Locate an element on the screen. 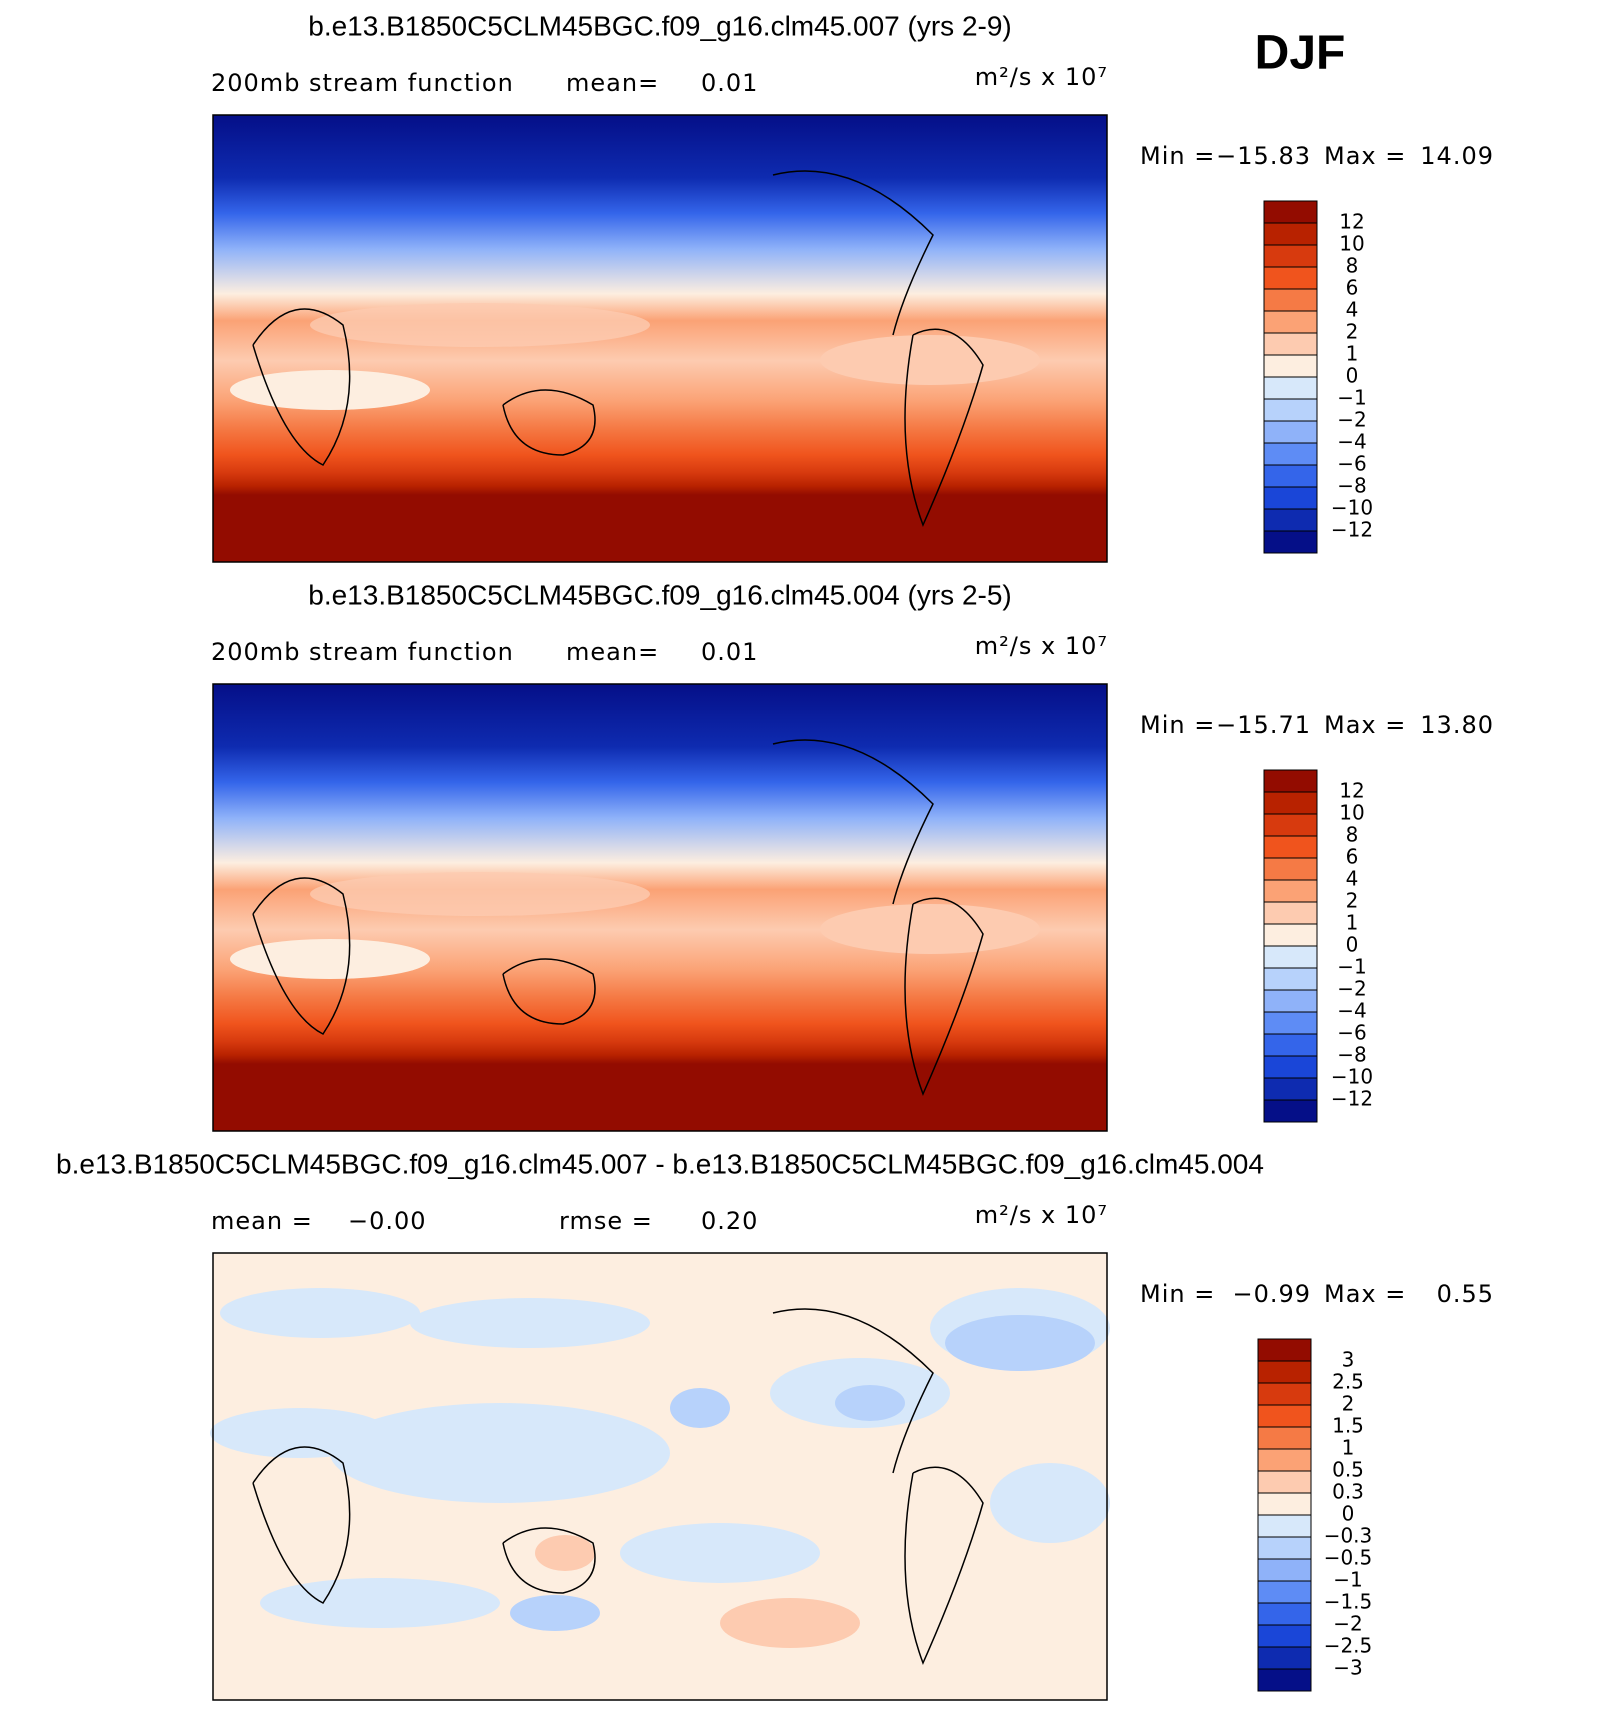  min-value: −15.71 is located at coordinates (1263, 725).